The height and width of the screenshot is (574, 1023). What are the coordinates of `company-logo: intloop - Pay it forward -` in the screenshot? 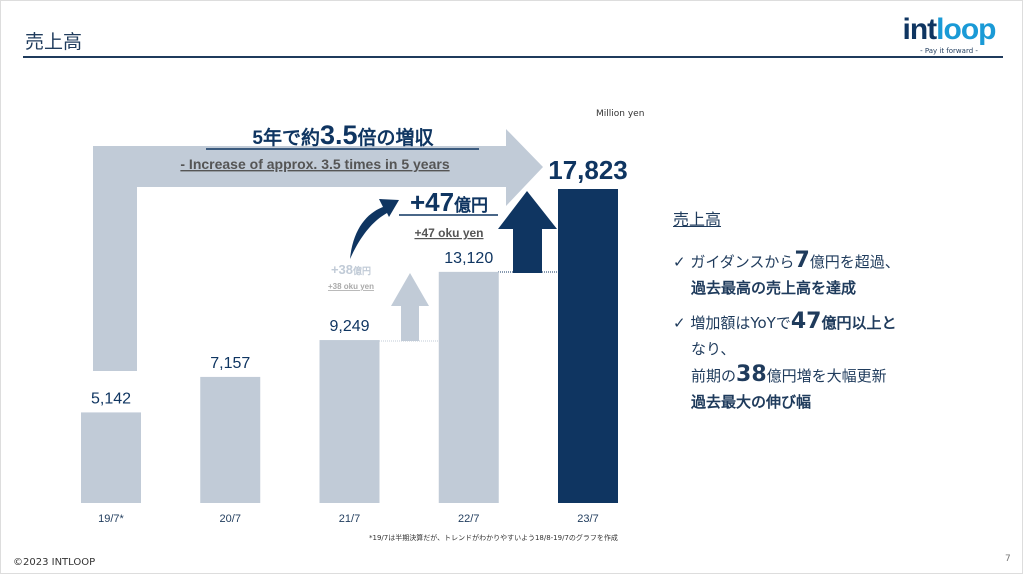 It's located at (949, 35).